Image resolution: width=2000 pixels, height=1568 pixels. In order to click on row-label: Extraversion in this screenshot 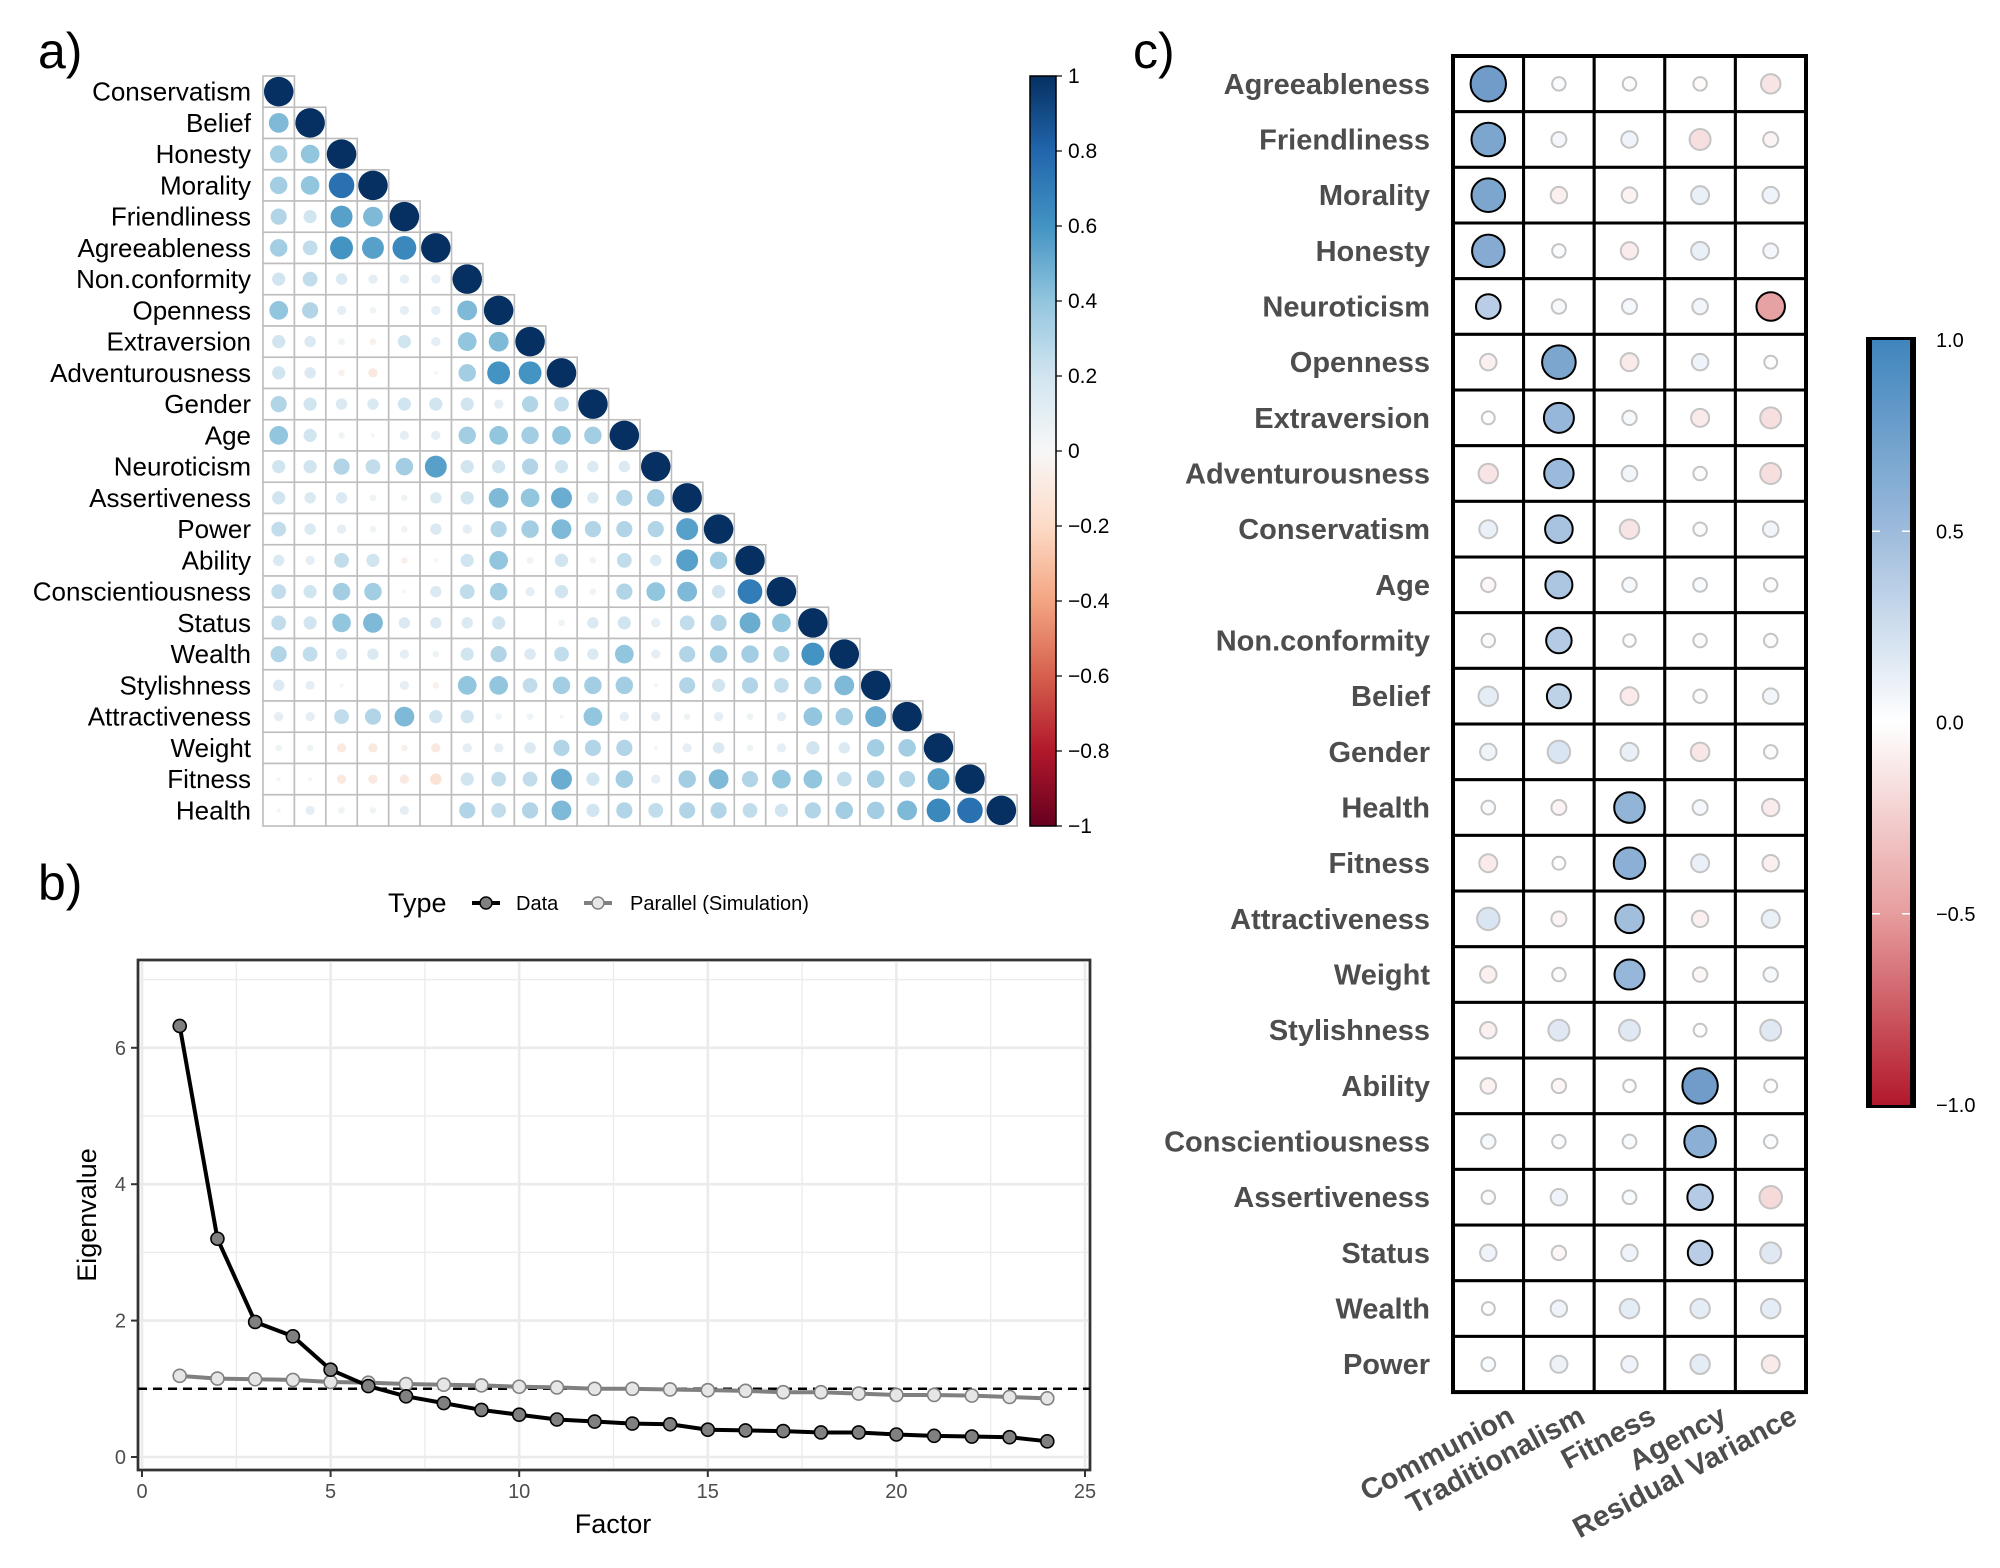, I will do `click(179, 342)`.